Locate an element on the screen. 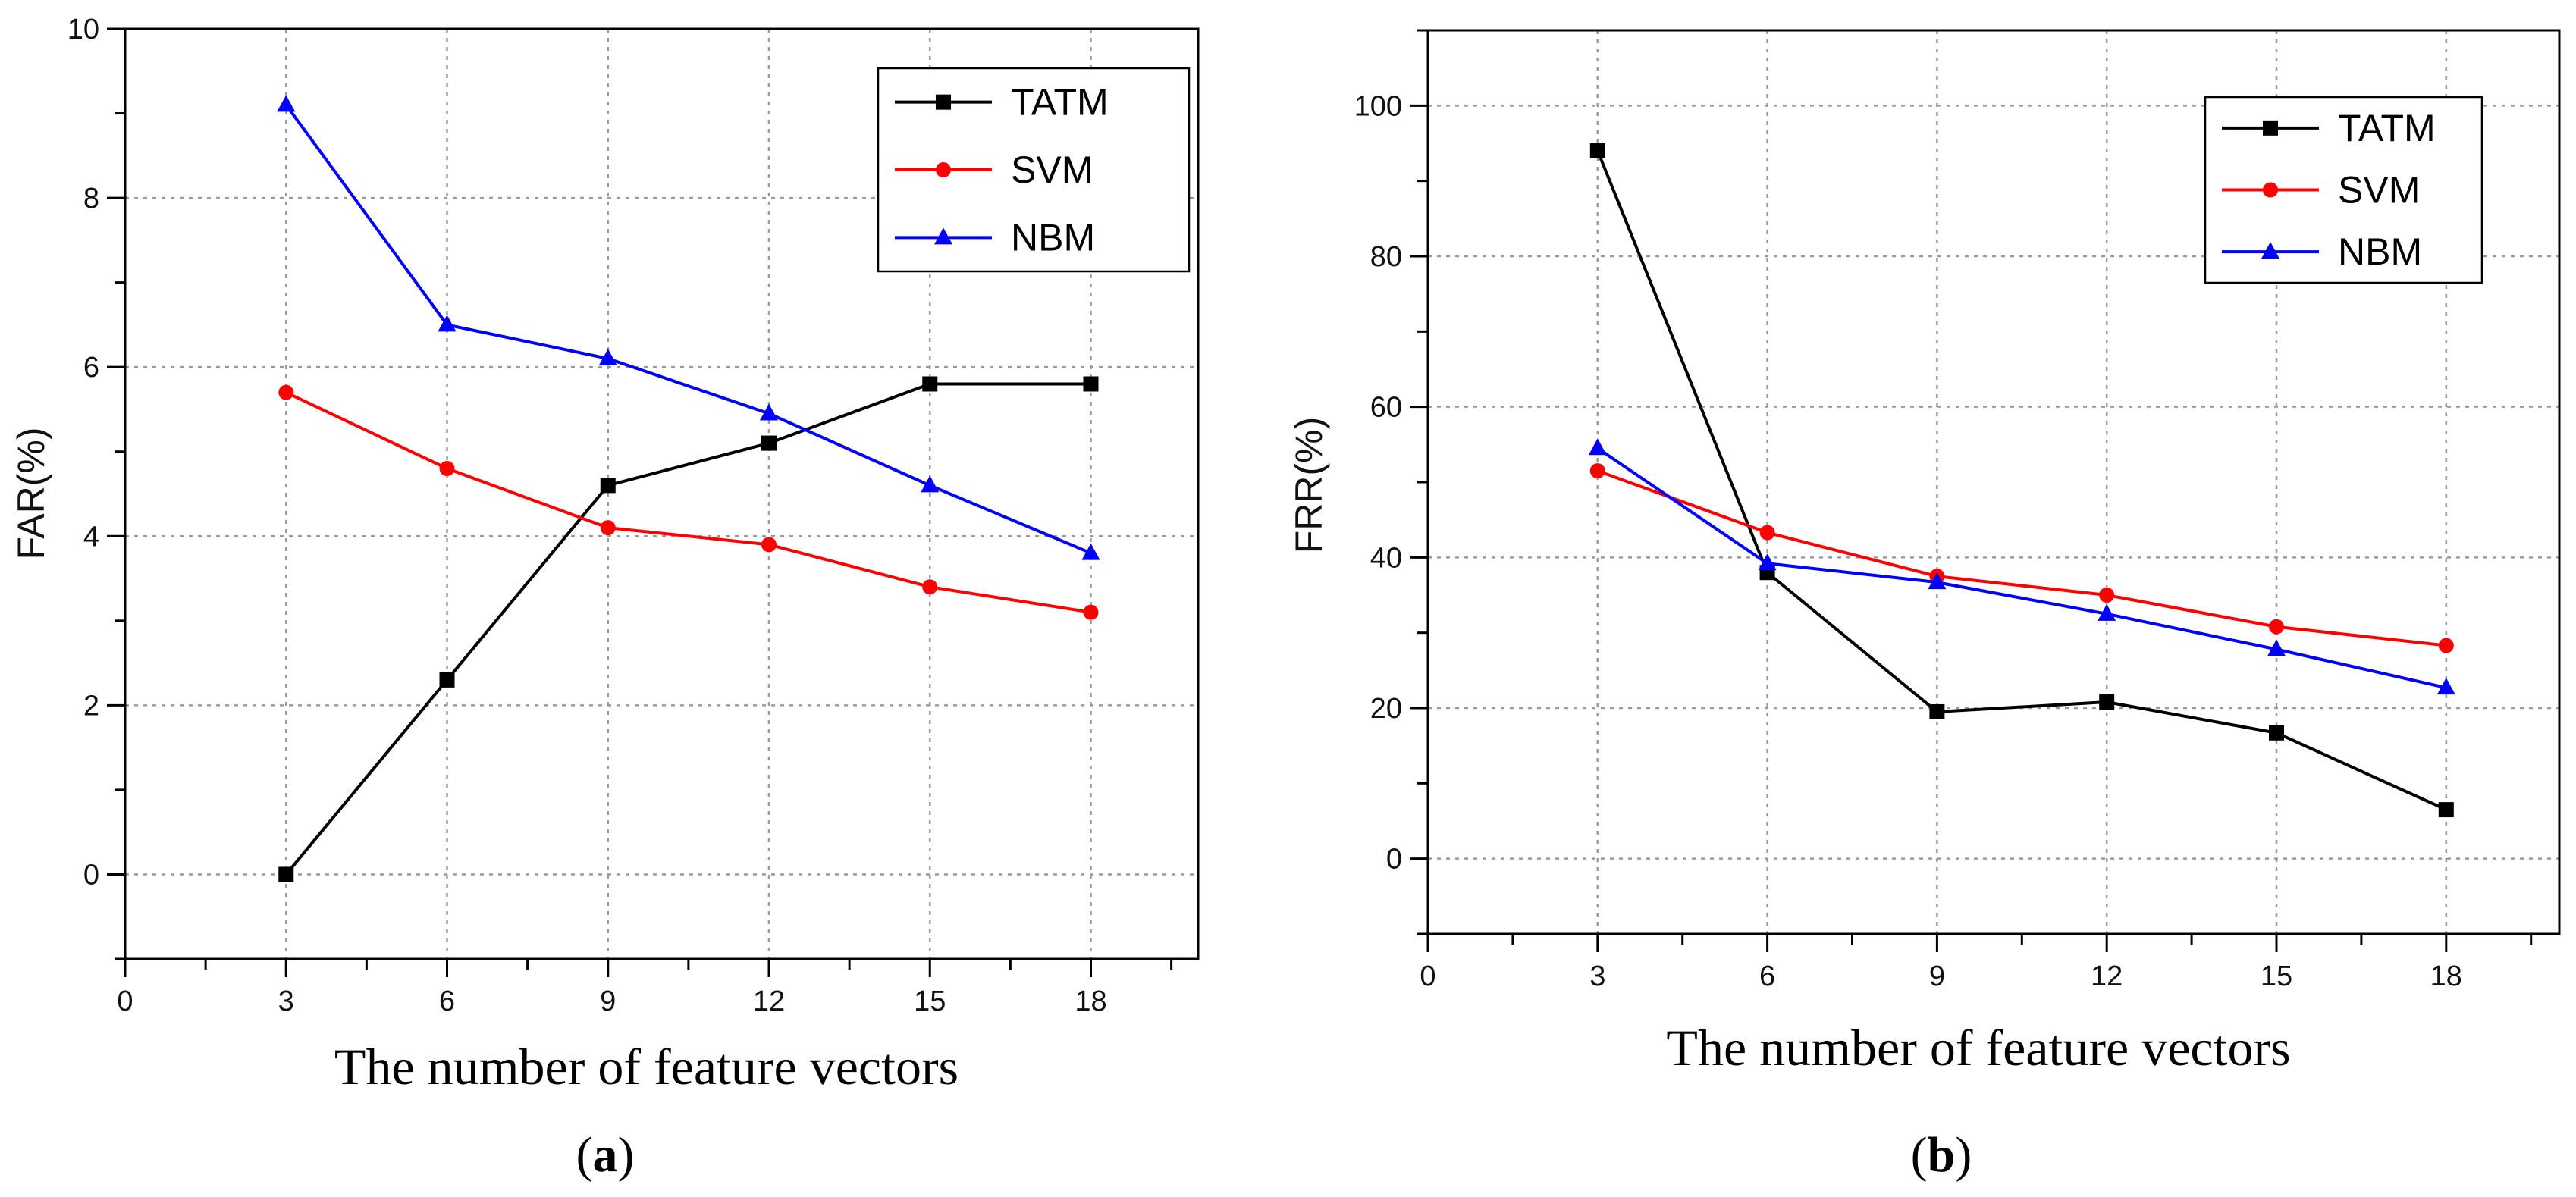  y-tick-label: 20 is located at coordinates (1386, 709).